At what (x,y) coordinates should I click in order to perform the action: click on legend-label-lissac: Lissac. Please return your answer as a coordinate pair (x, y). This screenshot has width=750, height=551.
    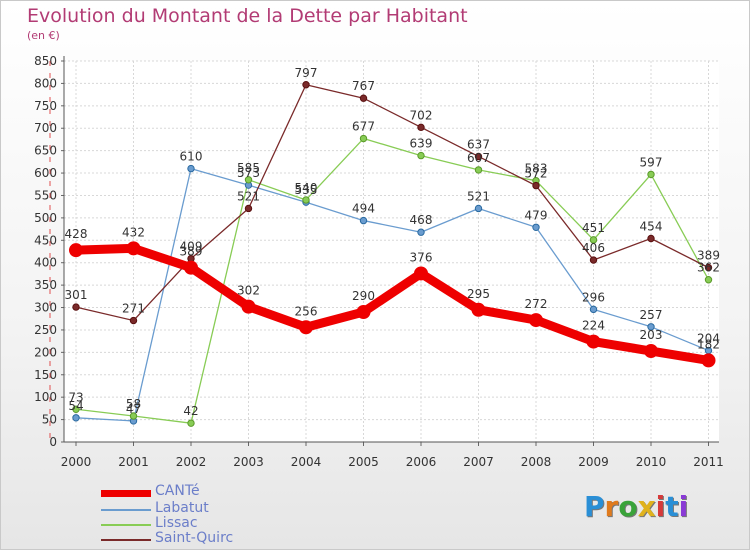
    Looking at the image, I should click on (176, 523).